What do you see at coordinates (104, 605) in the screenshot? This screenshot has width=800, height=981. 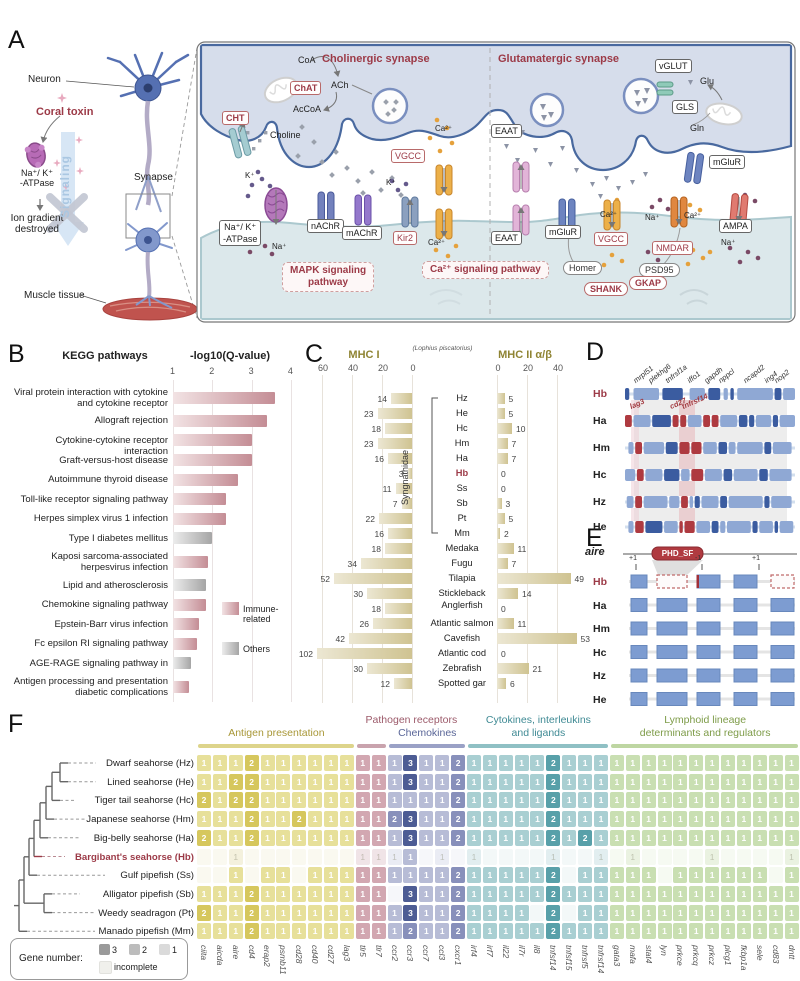 I see `kegg-row-label-line: Chemokine signaling pathway` at bounding box center [104, 605].